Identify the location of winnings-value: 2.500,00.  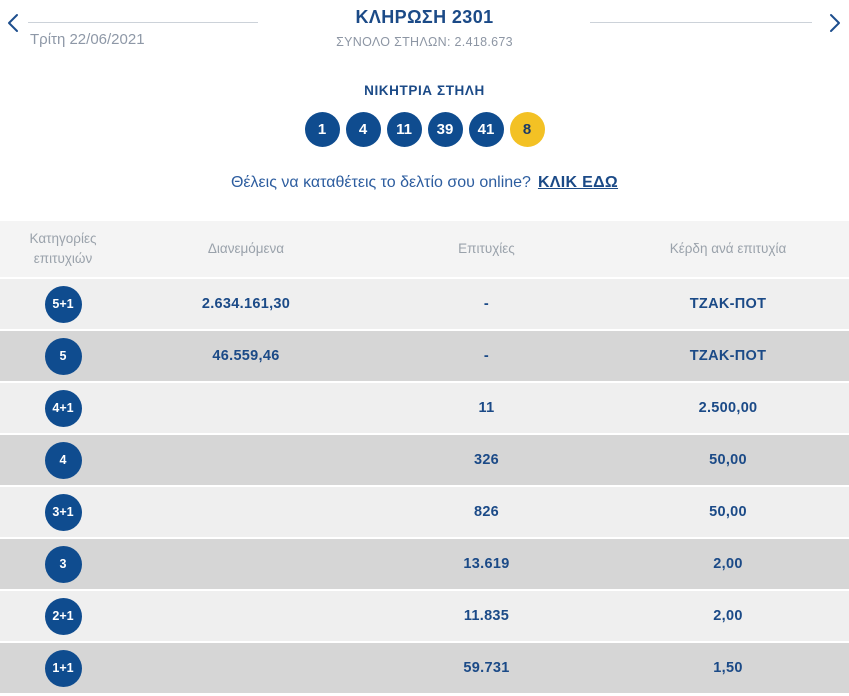
(728, 408).